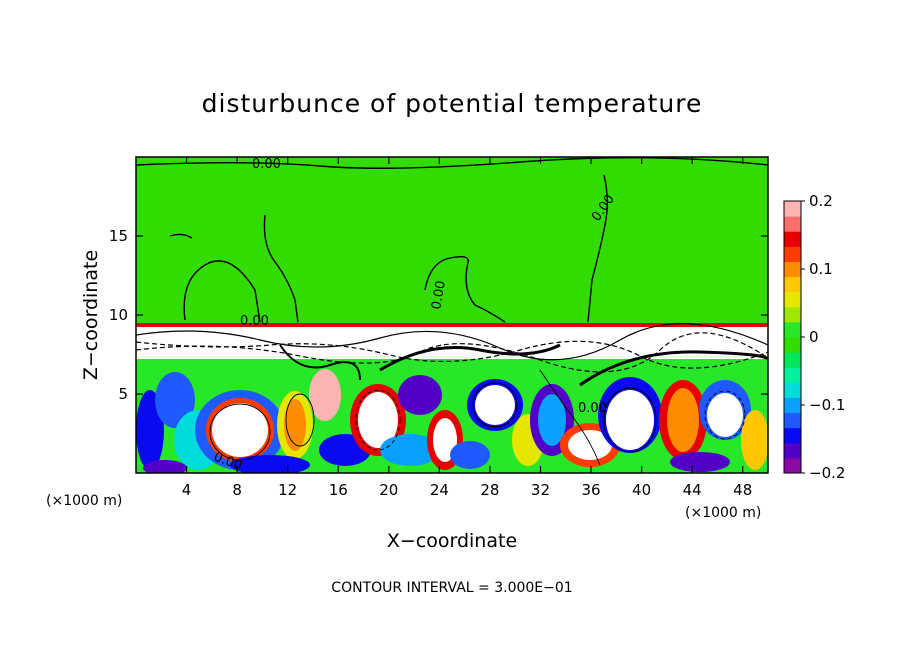 This screenshot has height=654, width=904. Describe the element at coordinates (287, 490) in the screenshot. I see `x-tick-label: 12` at that location.